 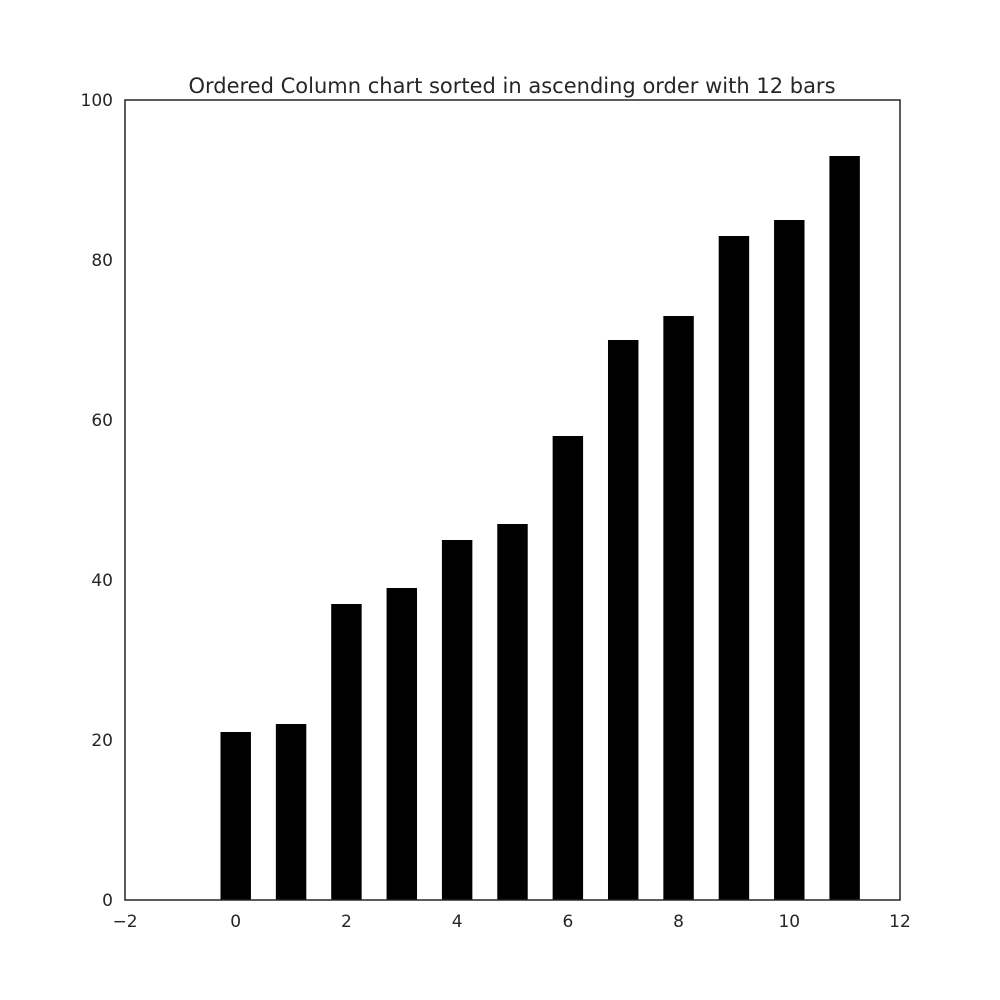 I want to click on x-tick-label: 0, so click(x=235, y=922).